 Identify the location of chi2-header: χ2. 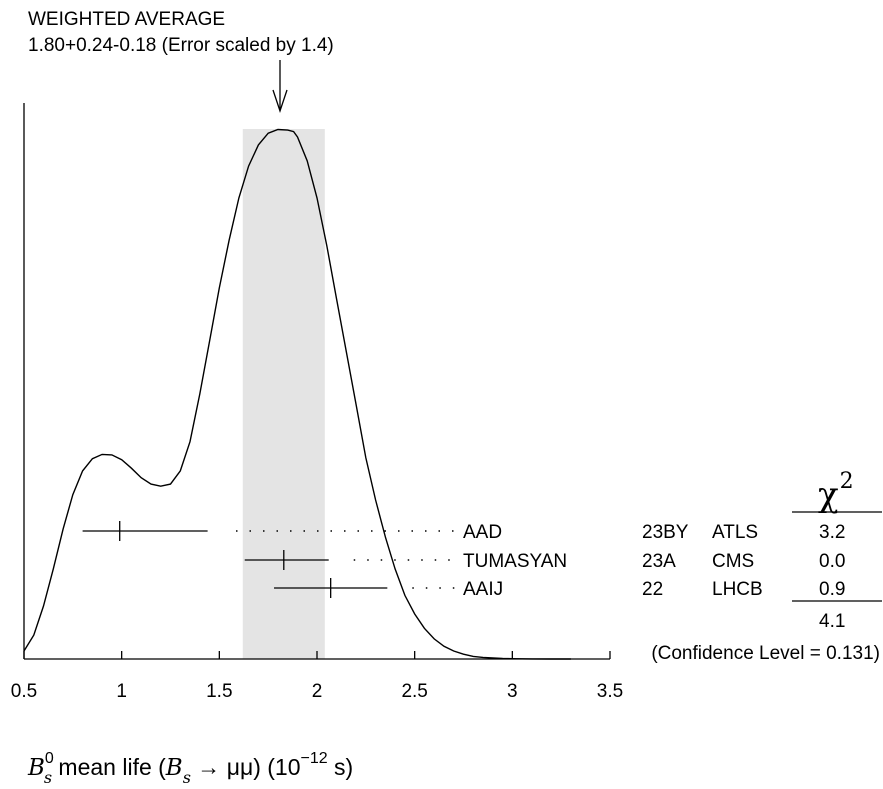
(836, 492).